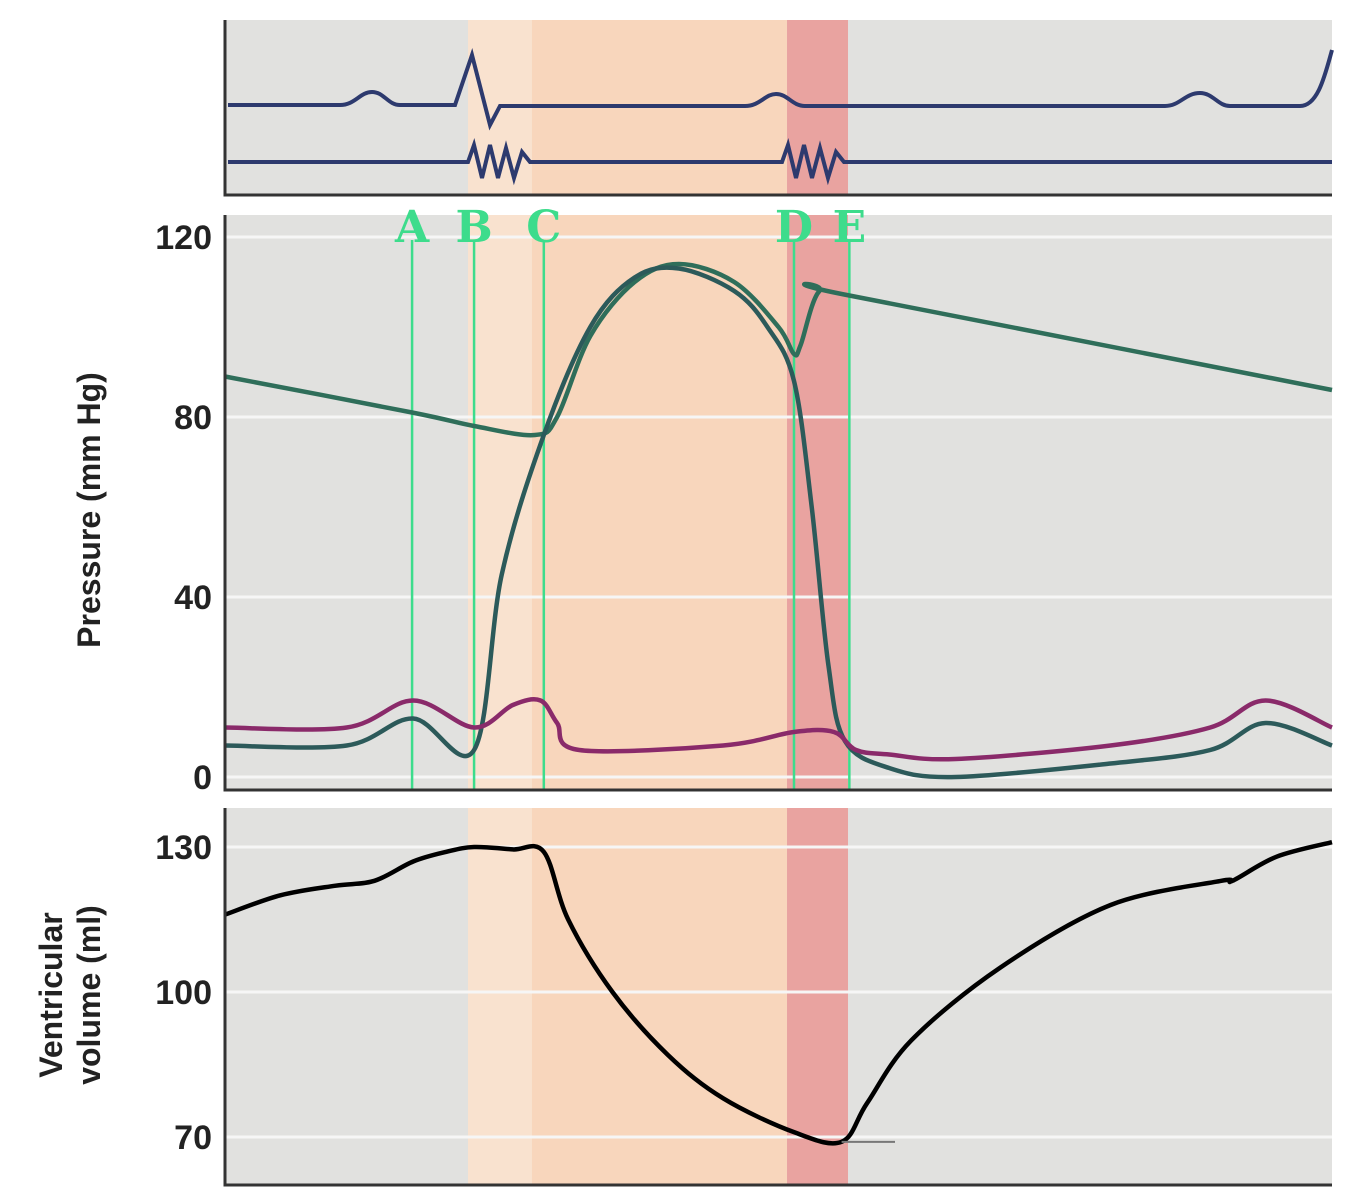 This screenshot has width=1356, height=1200. What do you see at coordinates (543, 227) in the screenshot?
I see `marker-label-C: C` at bounding box center [543, 227].